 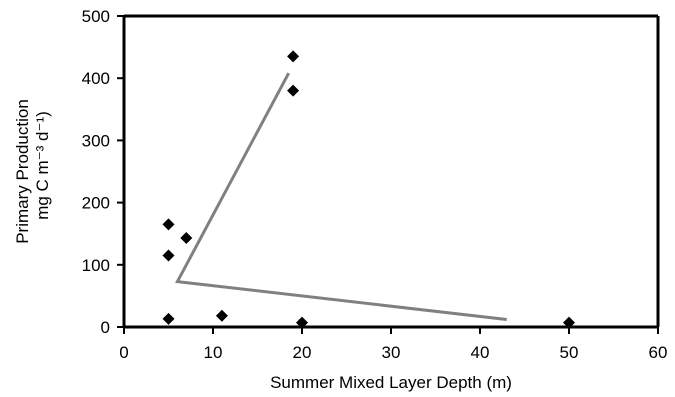 I want to click on y-tick-label: 500, so click(x=96, y=16).